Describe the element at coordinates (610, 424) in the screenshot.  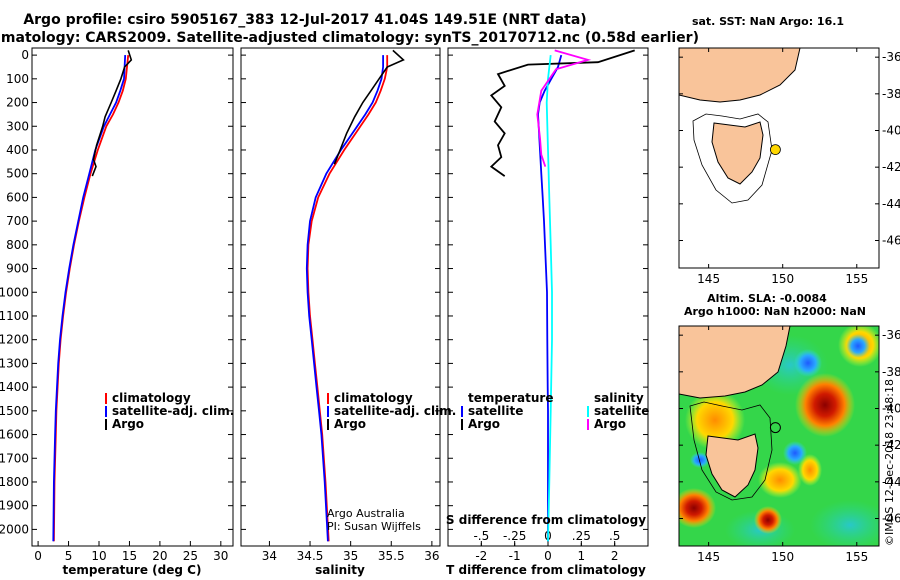
I see `legend-label-s-argo: Argo` at that location.